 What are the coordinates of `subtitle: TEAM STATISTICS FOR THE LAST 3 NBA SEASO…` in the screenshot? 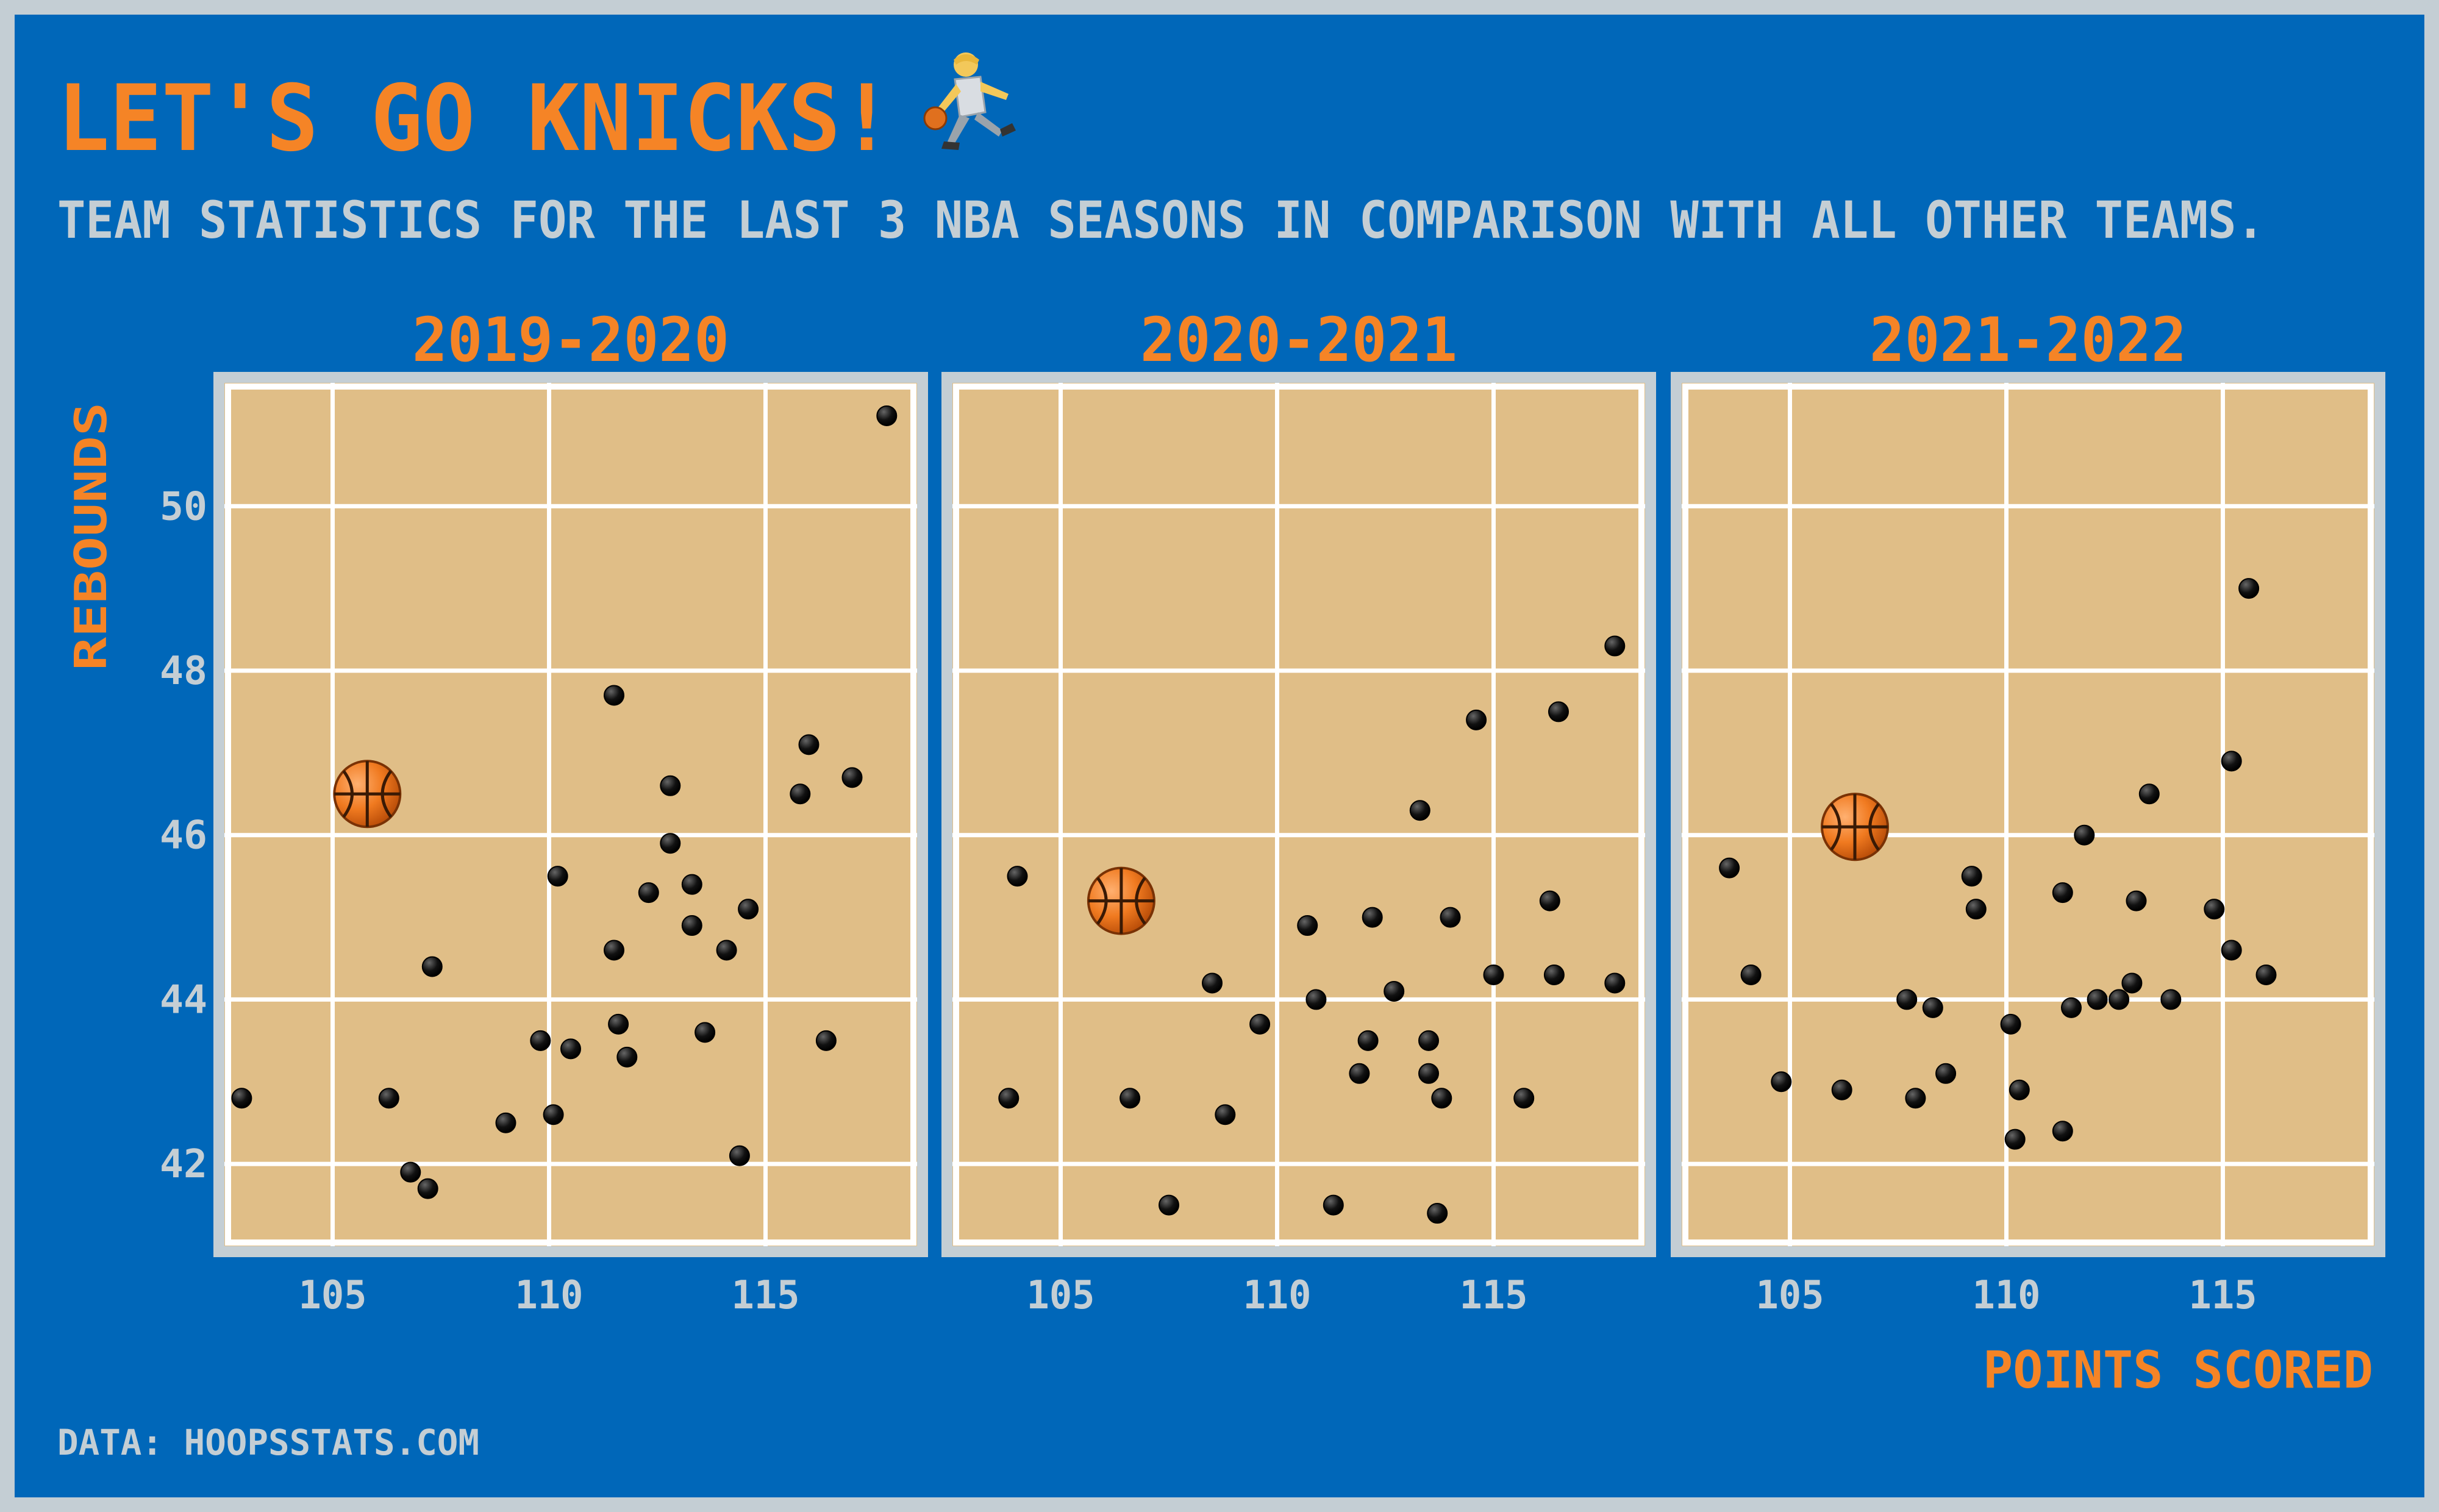 It's located at (1161, 220).